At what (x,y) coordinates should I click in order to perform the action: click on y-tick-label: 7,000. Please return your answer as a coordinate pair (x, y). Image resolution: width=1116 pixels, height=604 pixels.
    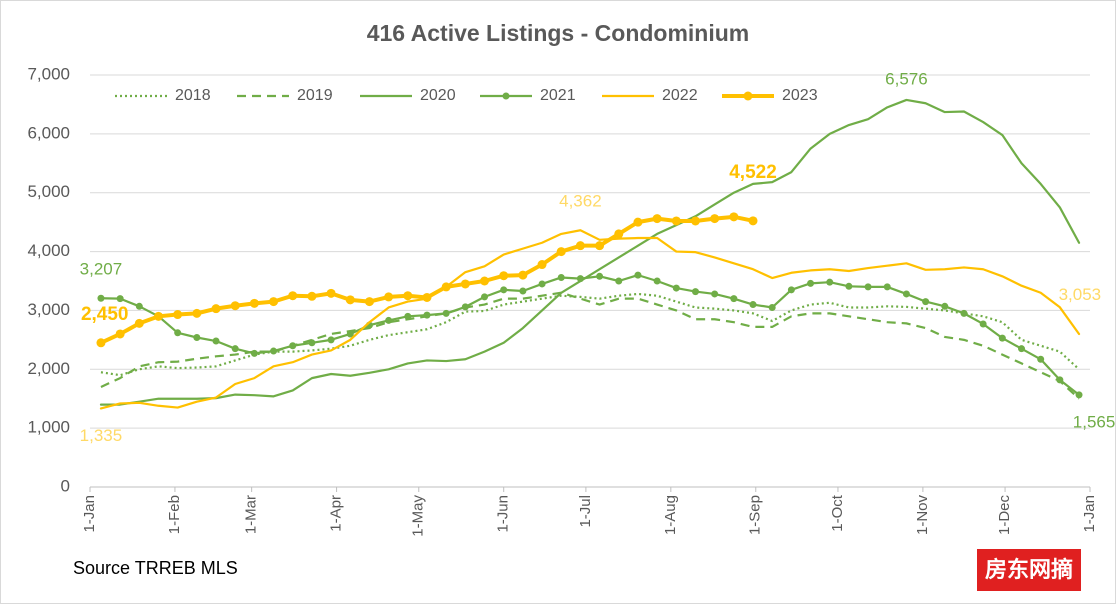
    Looking at the image, I should click on (48, 73).